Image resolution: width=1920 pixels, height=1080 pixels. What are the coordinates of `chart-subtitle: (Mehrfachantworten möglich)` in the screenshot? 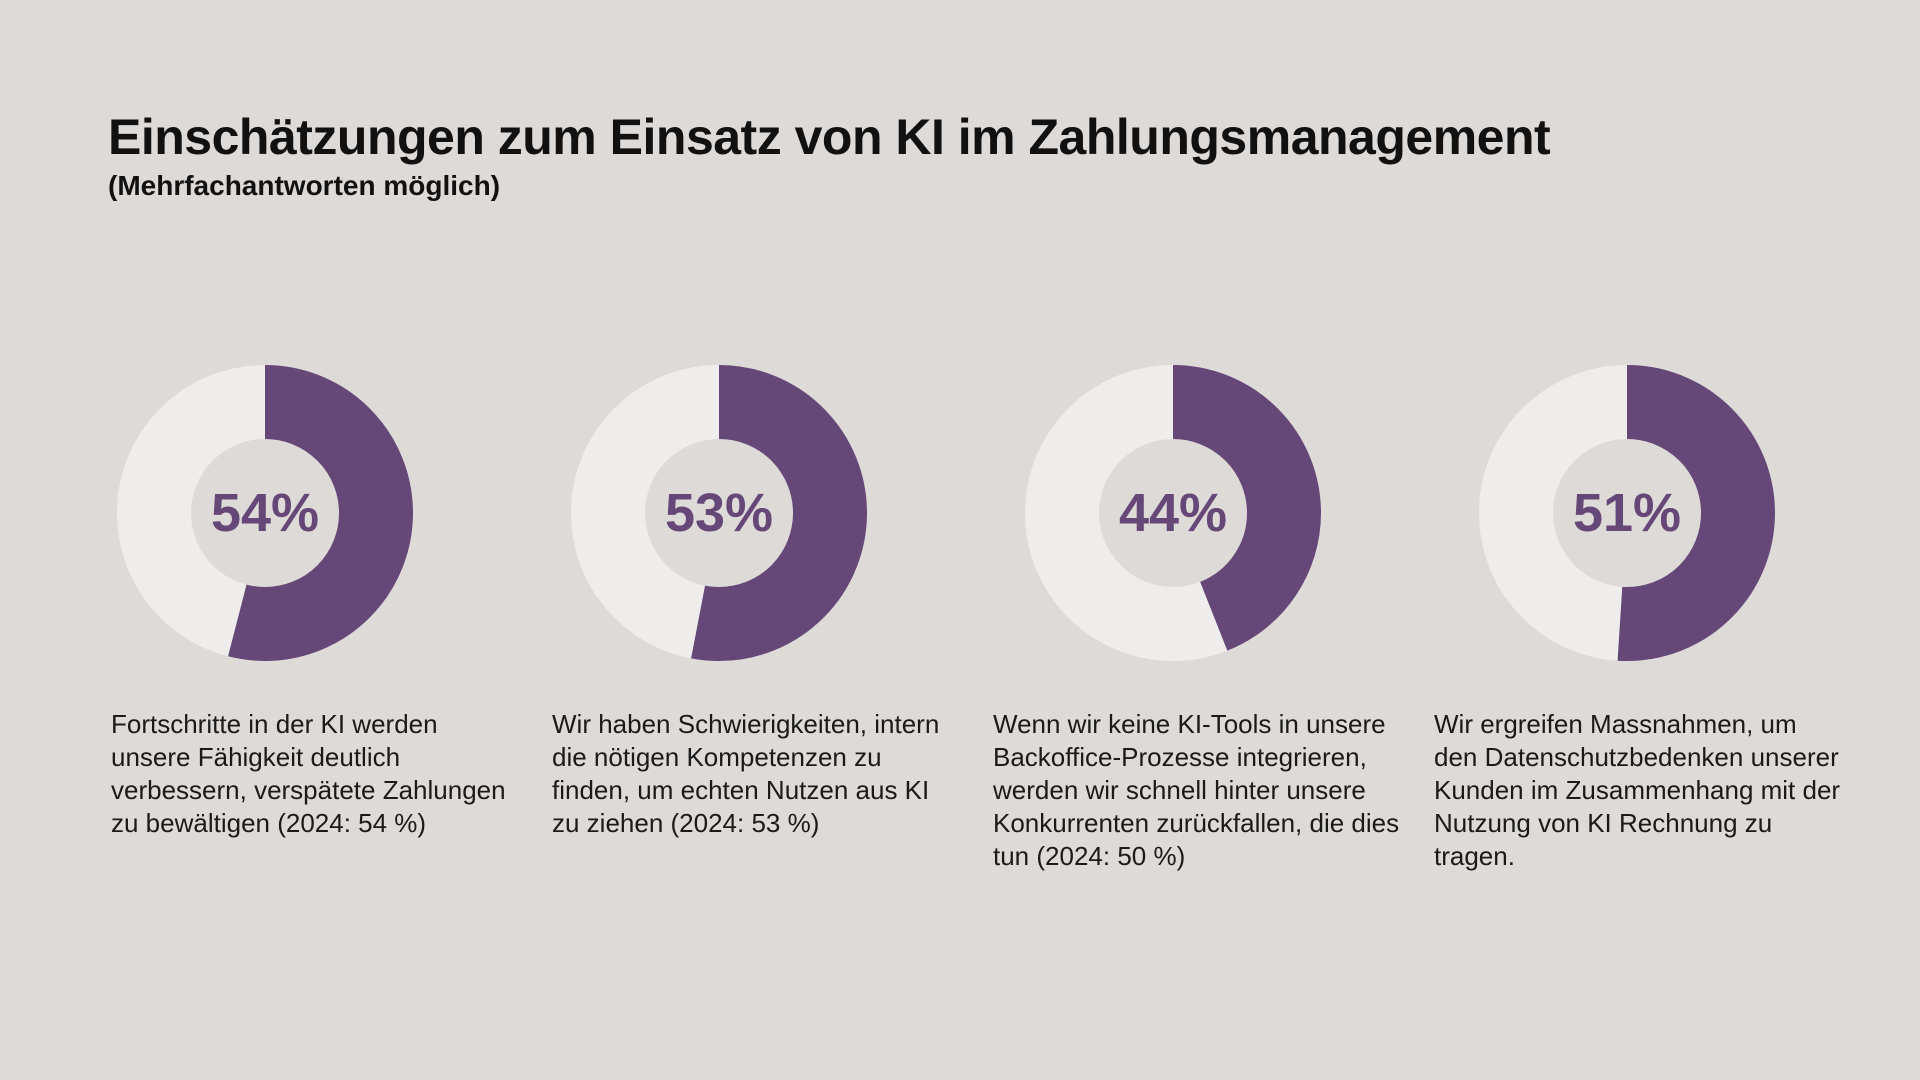 It's located at (304, 185).